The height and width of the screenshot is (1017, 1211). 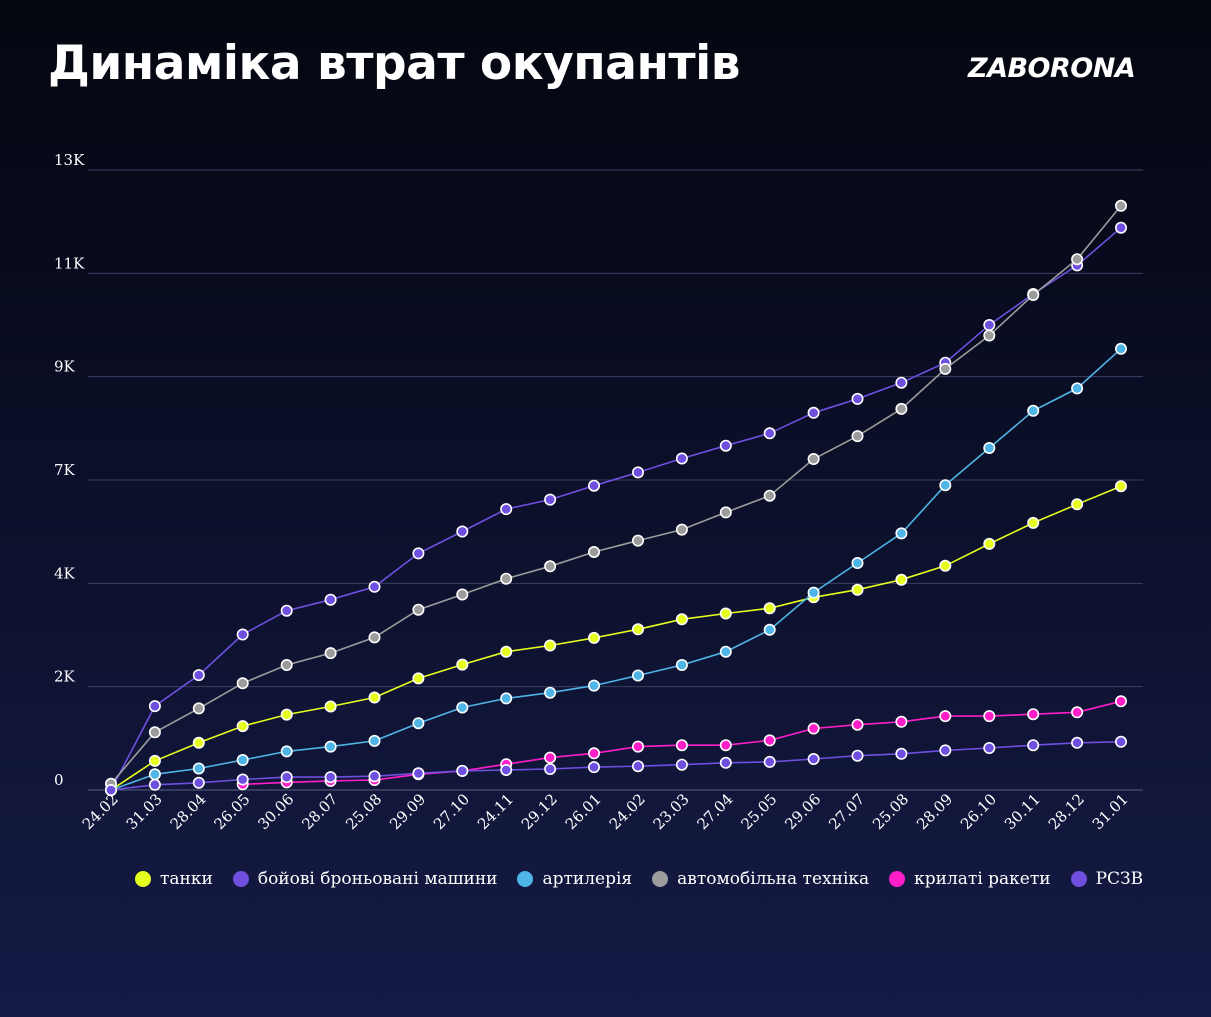 I want to click on y-tick-label: 0, so click(x=59, y=780).